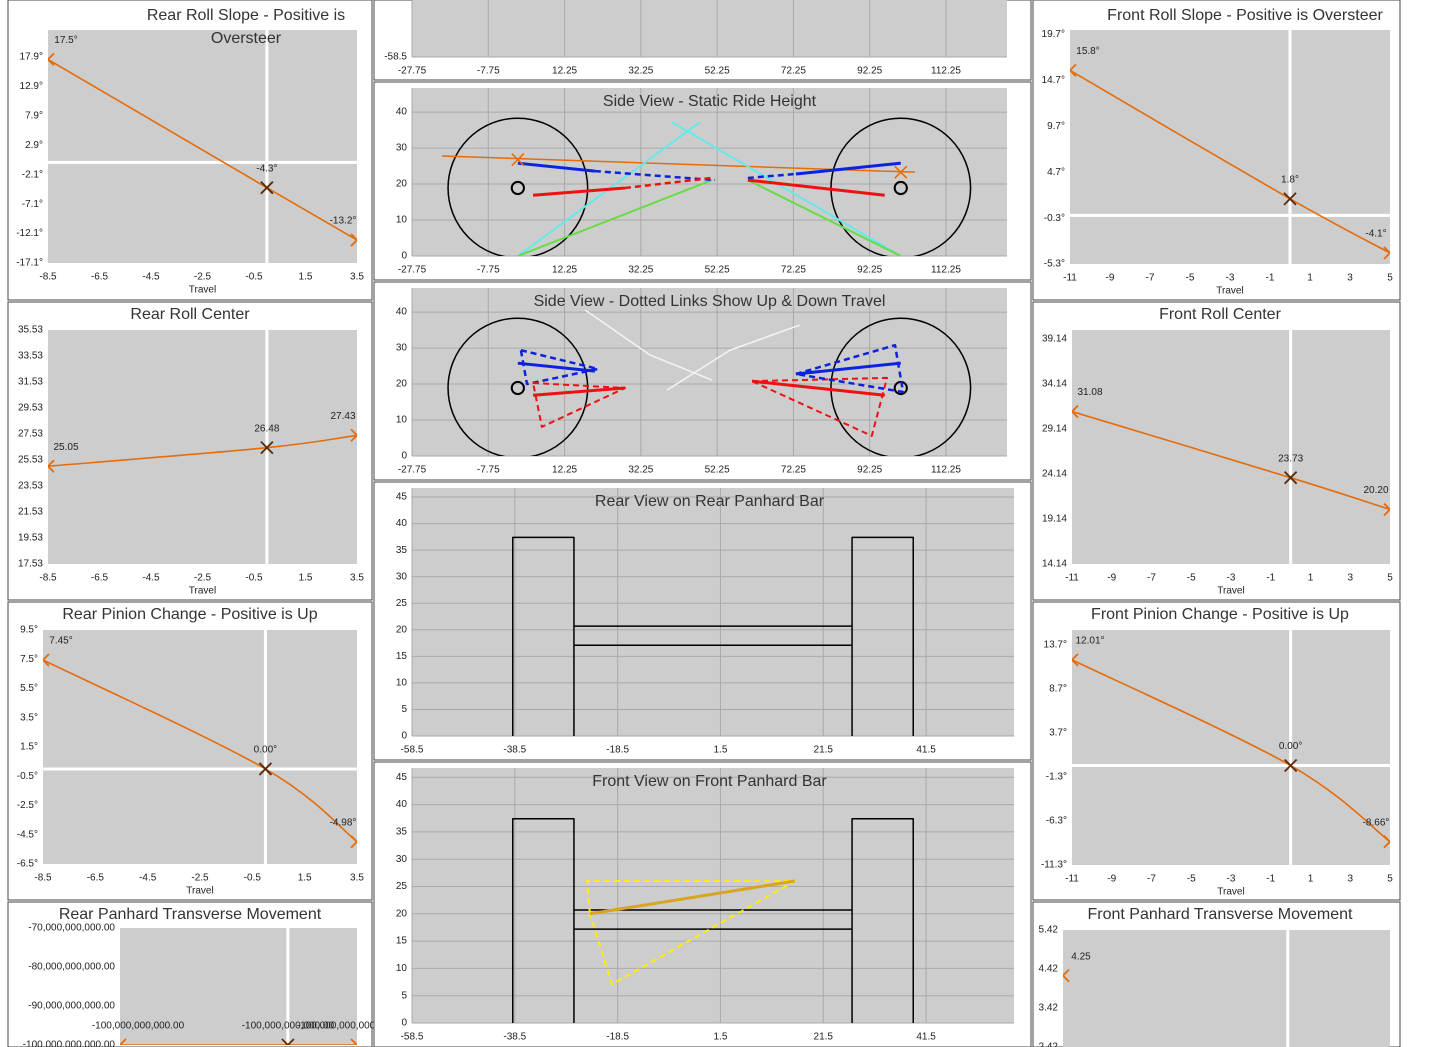 This screenshot has width=1434, height=1047. Describe the element at coordinates (617, 1037) in the screenshot. I see `x-tick-label: -18.5` at that location.